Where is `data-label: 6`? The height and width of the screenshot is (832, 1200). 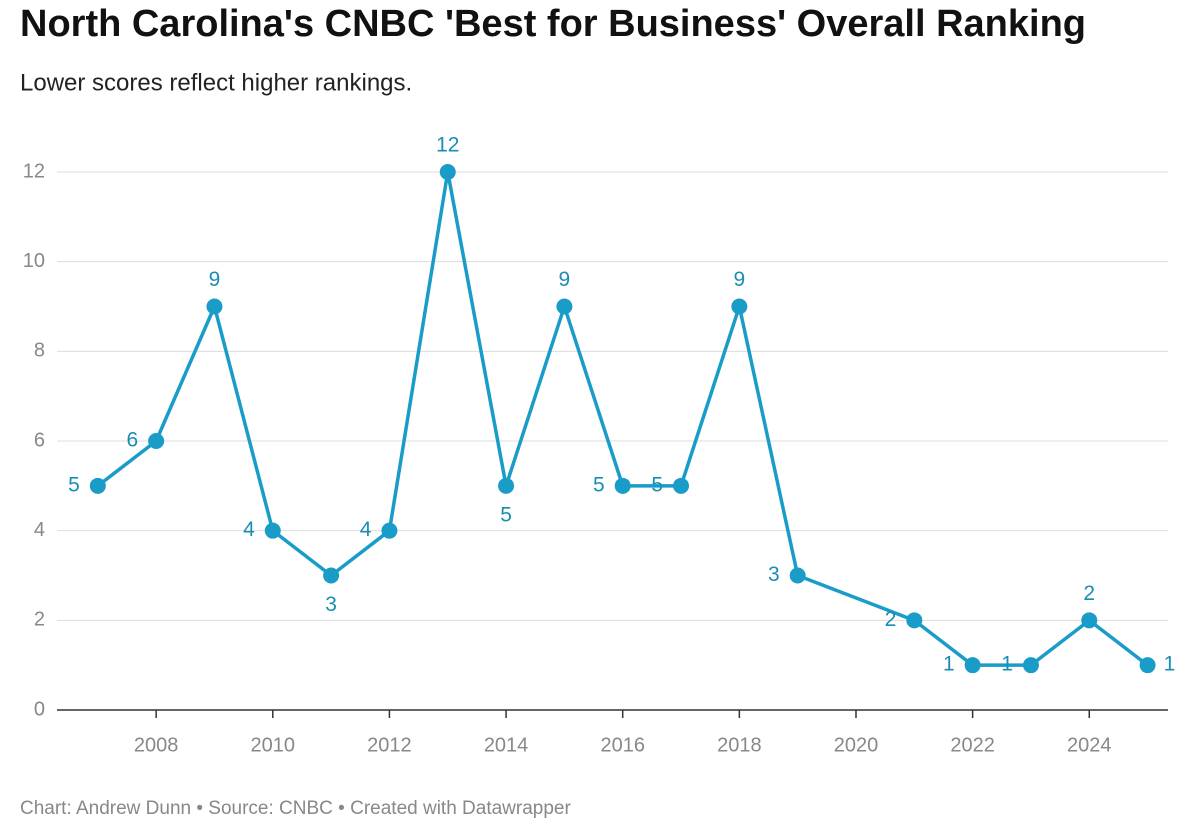
data-label: 6 is located at coordinates (132, 440).